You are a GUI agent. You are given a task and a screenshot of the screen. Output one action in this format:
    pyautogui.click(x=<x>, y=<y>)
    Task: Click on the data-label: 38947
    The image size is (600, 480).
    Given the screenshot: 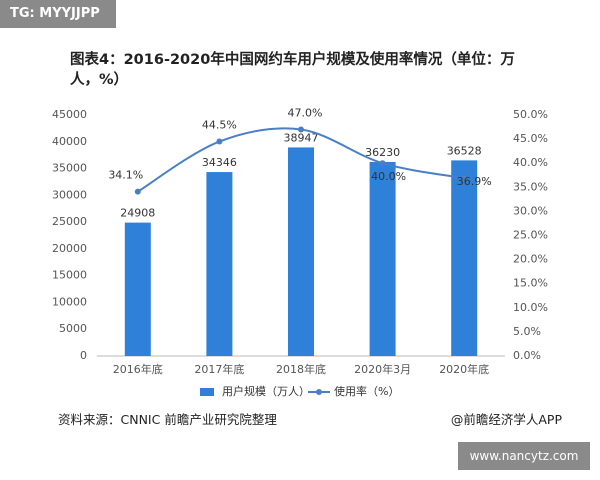 What is the action you would take?
    pyautogui.click(x=301, y=137)
    